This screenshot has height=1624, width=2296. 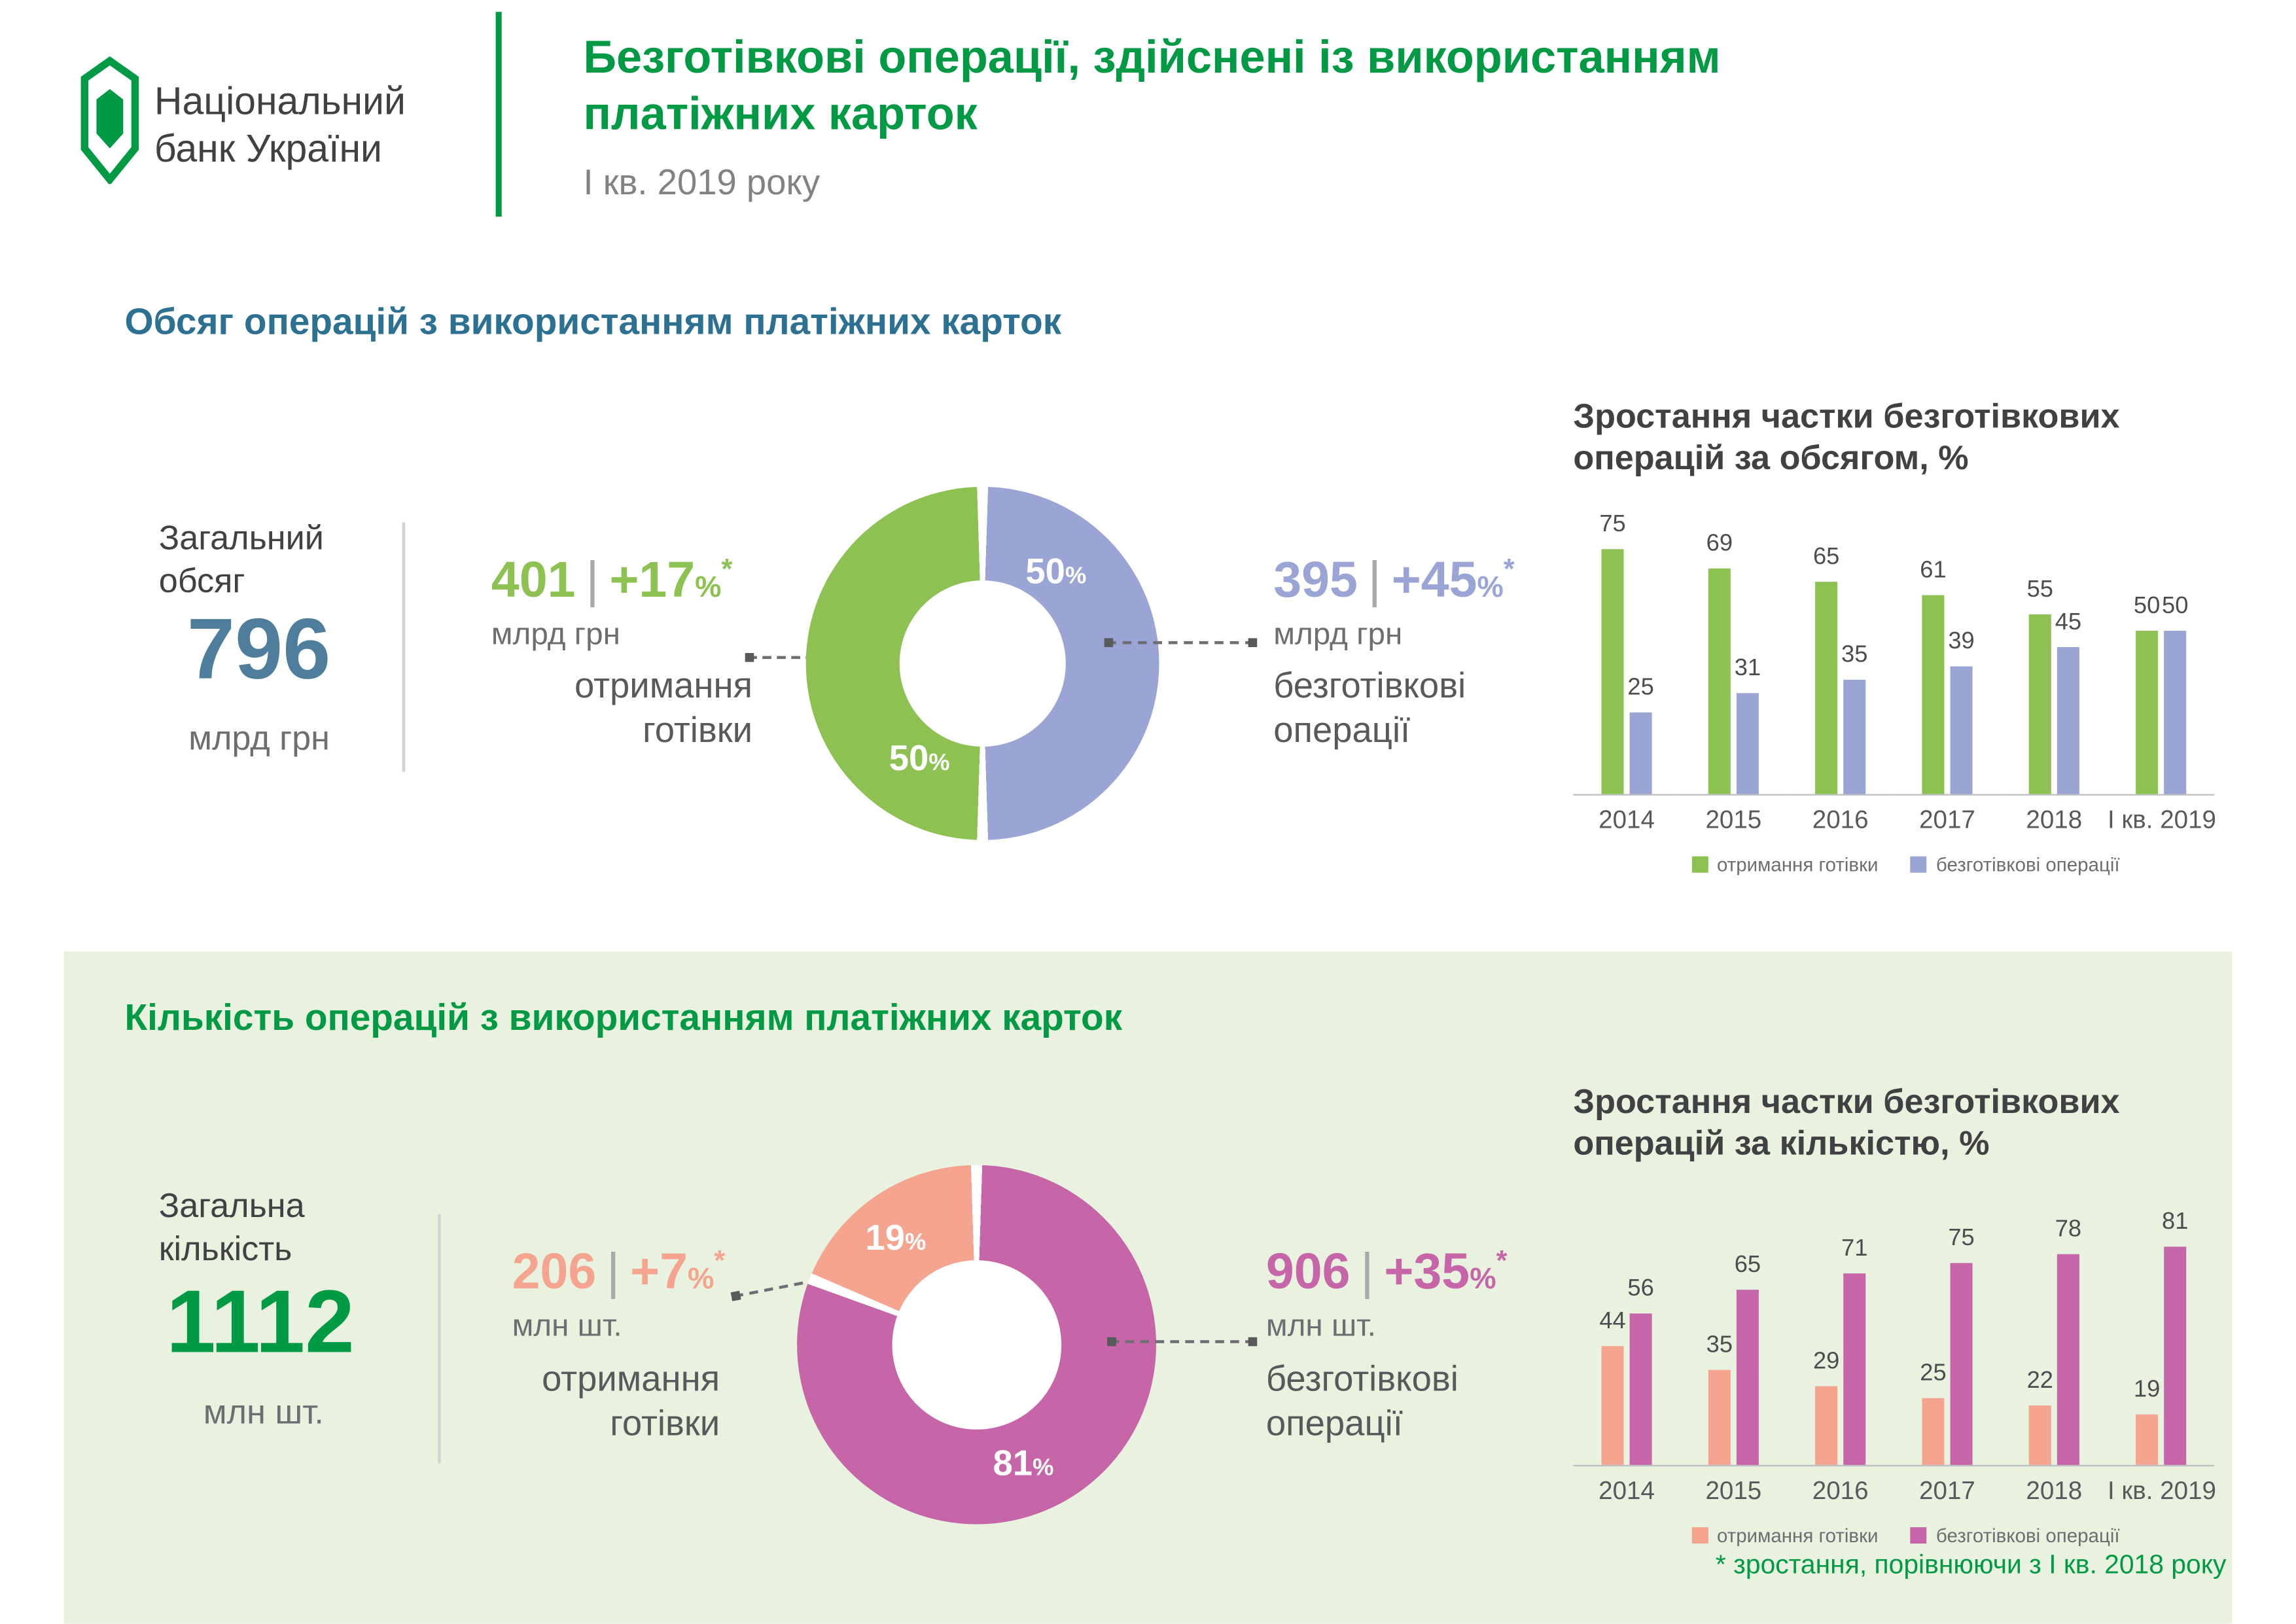 What do you see at coordinates (232, 1227) in the screenshot?
I see `count-total-label: Загальна кількість` at bounding box center [232, 1227].